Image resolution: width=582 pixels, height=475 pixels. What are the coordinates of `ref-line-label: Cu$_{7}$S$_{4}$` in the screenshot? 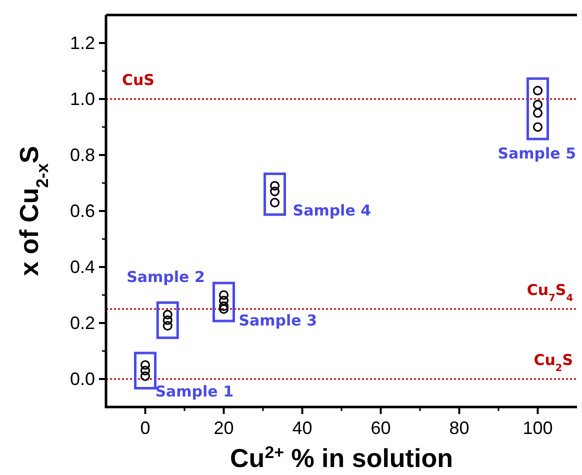 It's located at (550, 292).